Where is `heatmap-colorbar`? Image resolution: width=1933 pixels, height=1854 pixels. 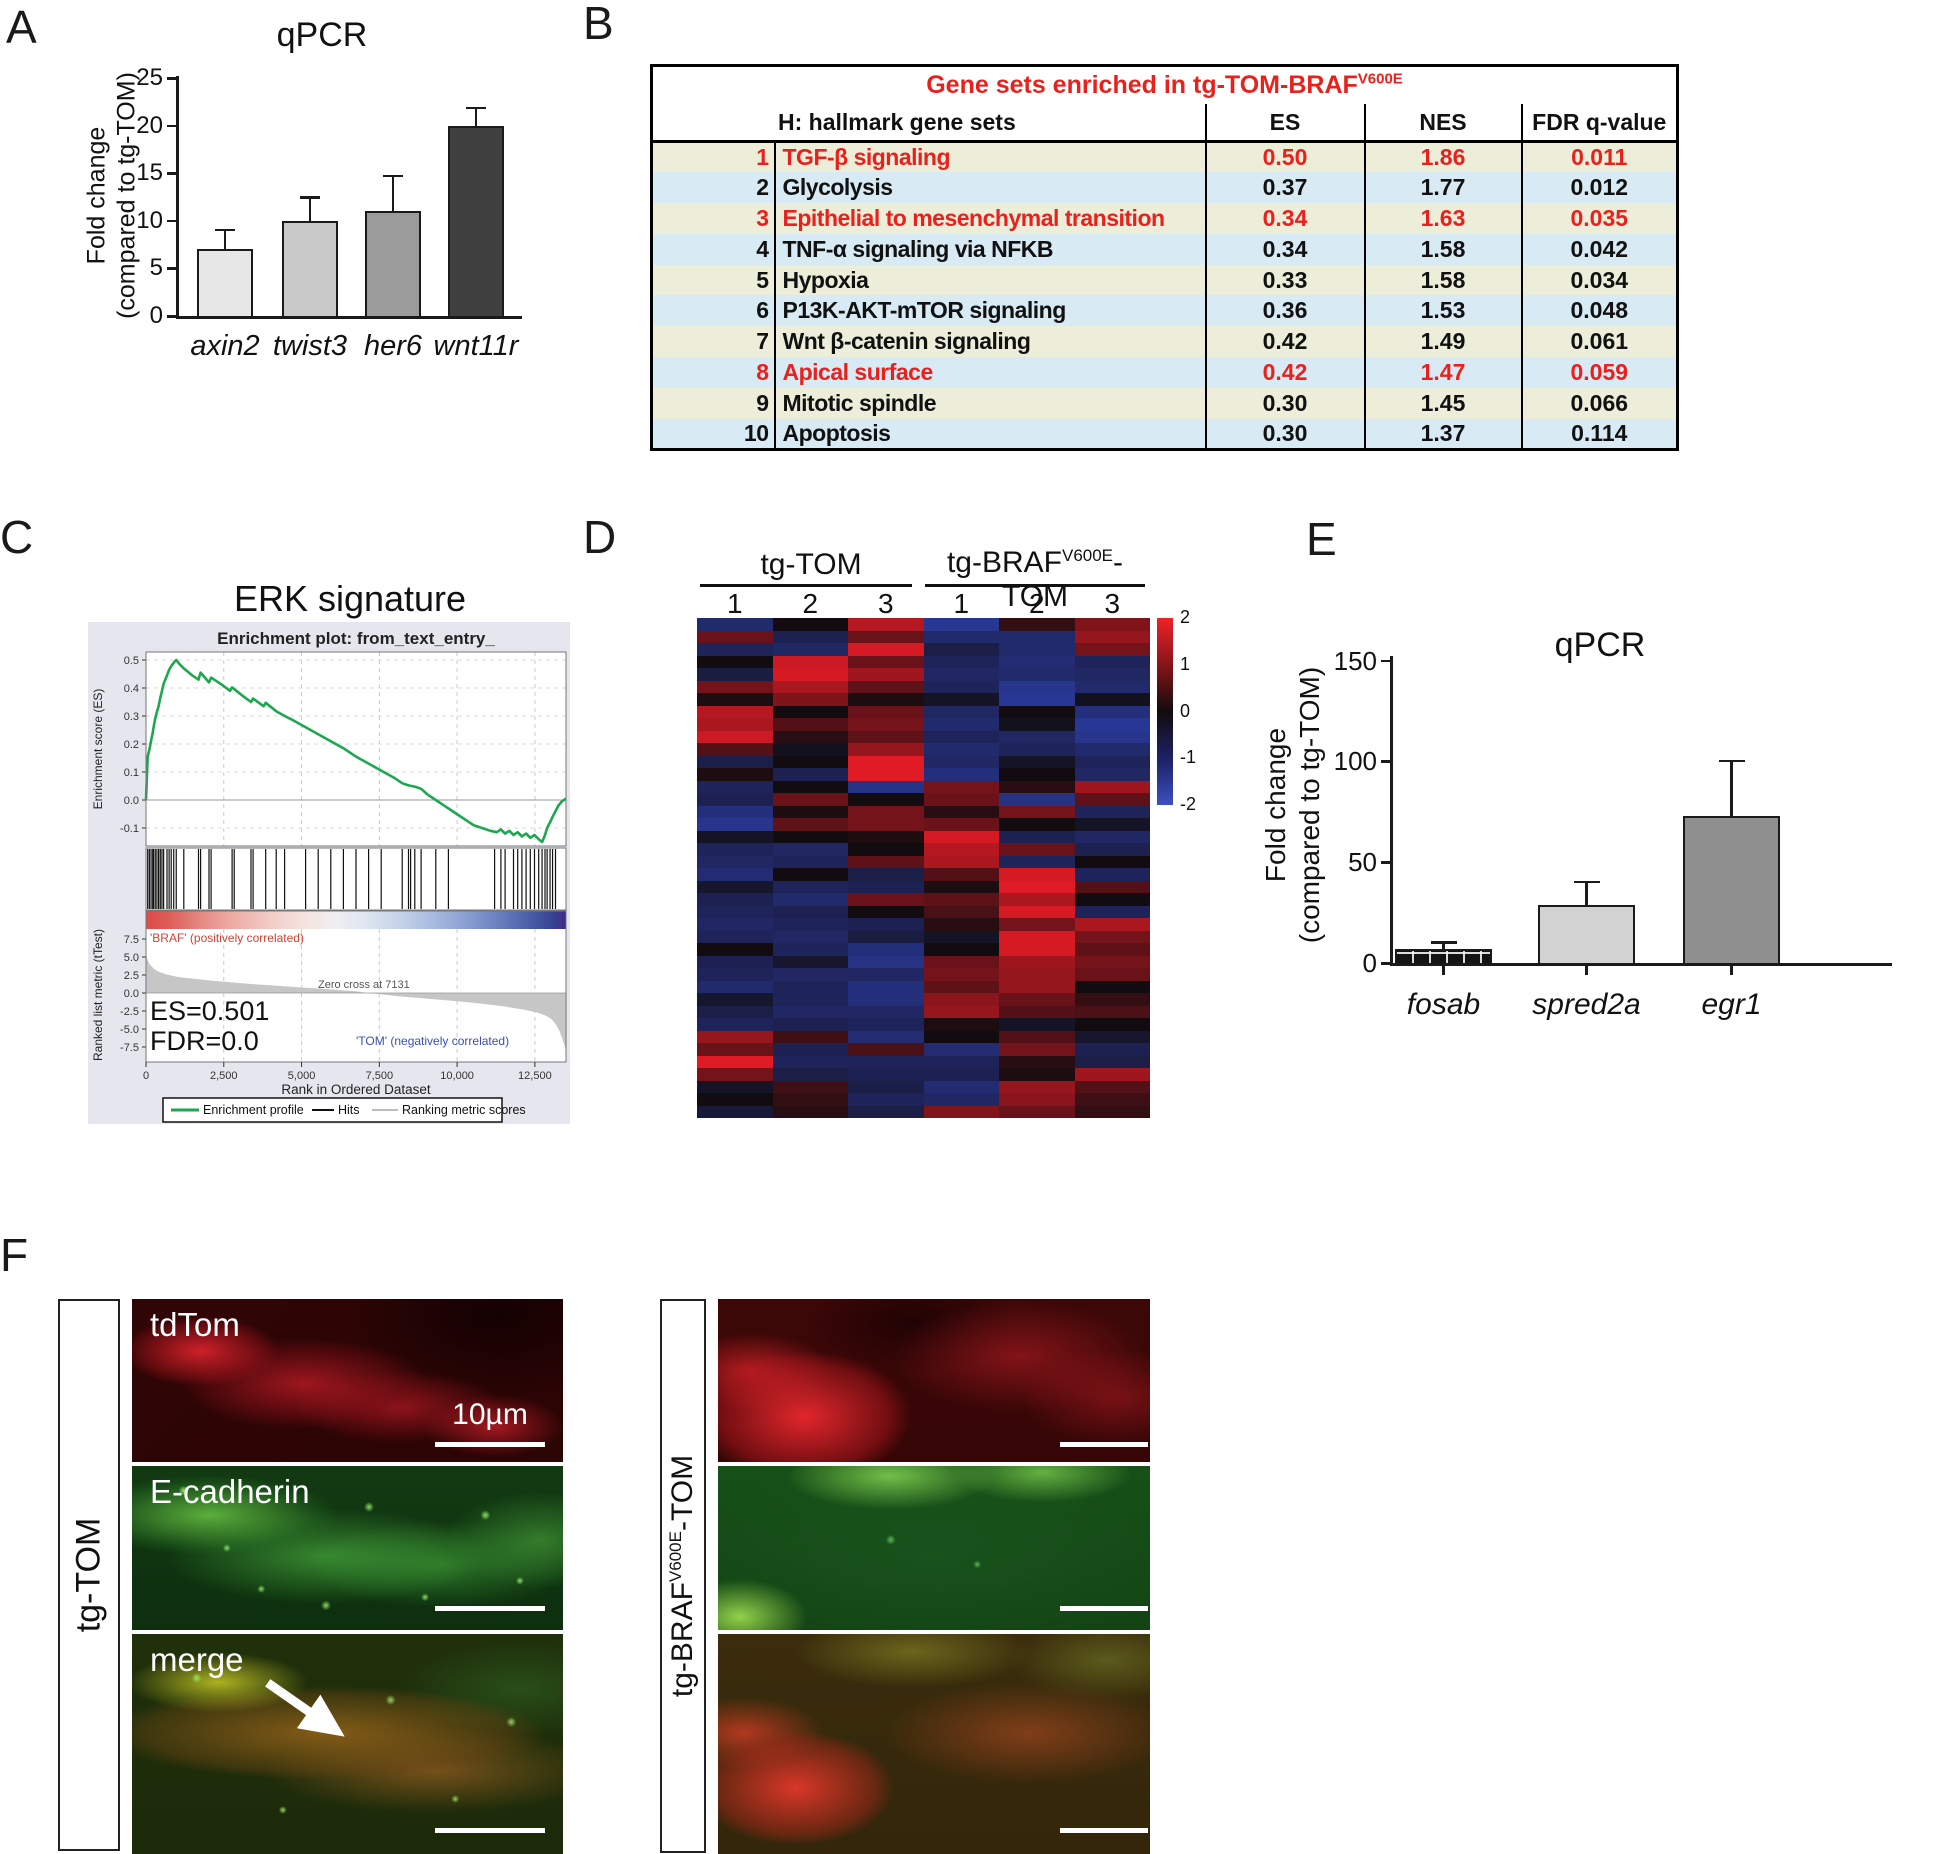 heatmap-colorbar is located at coordinates (1165, 711).